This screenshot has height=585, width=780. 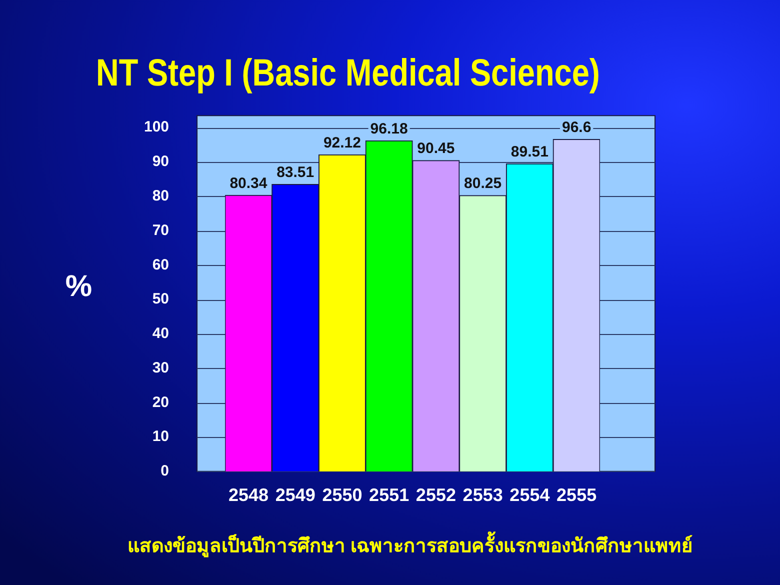 What do you see at coordinates (165, 471) in the screenshot?
I see `y-tick-label: 0` at bounding box center [165, 471].